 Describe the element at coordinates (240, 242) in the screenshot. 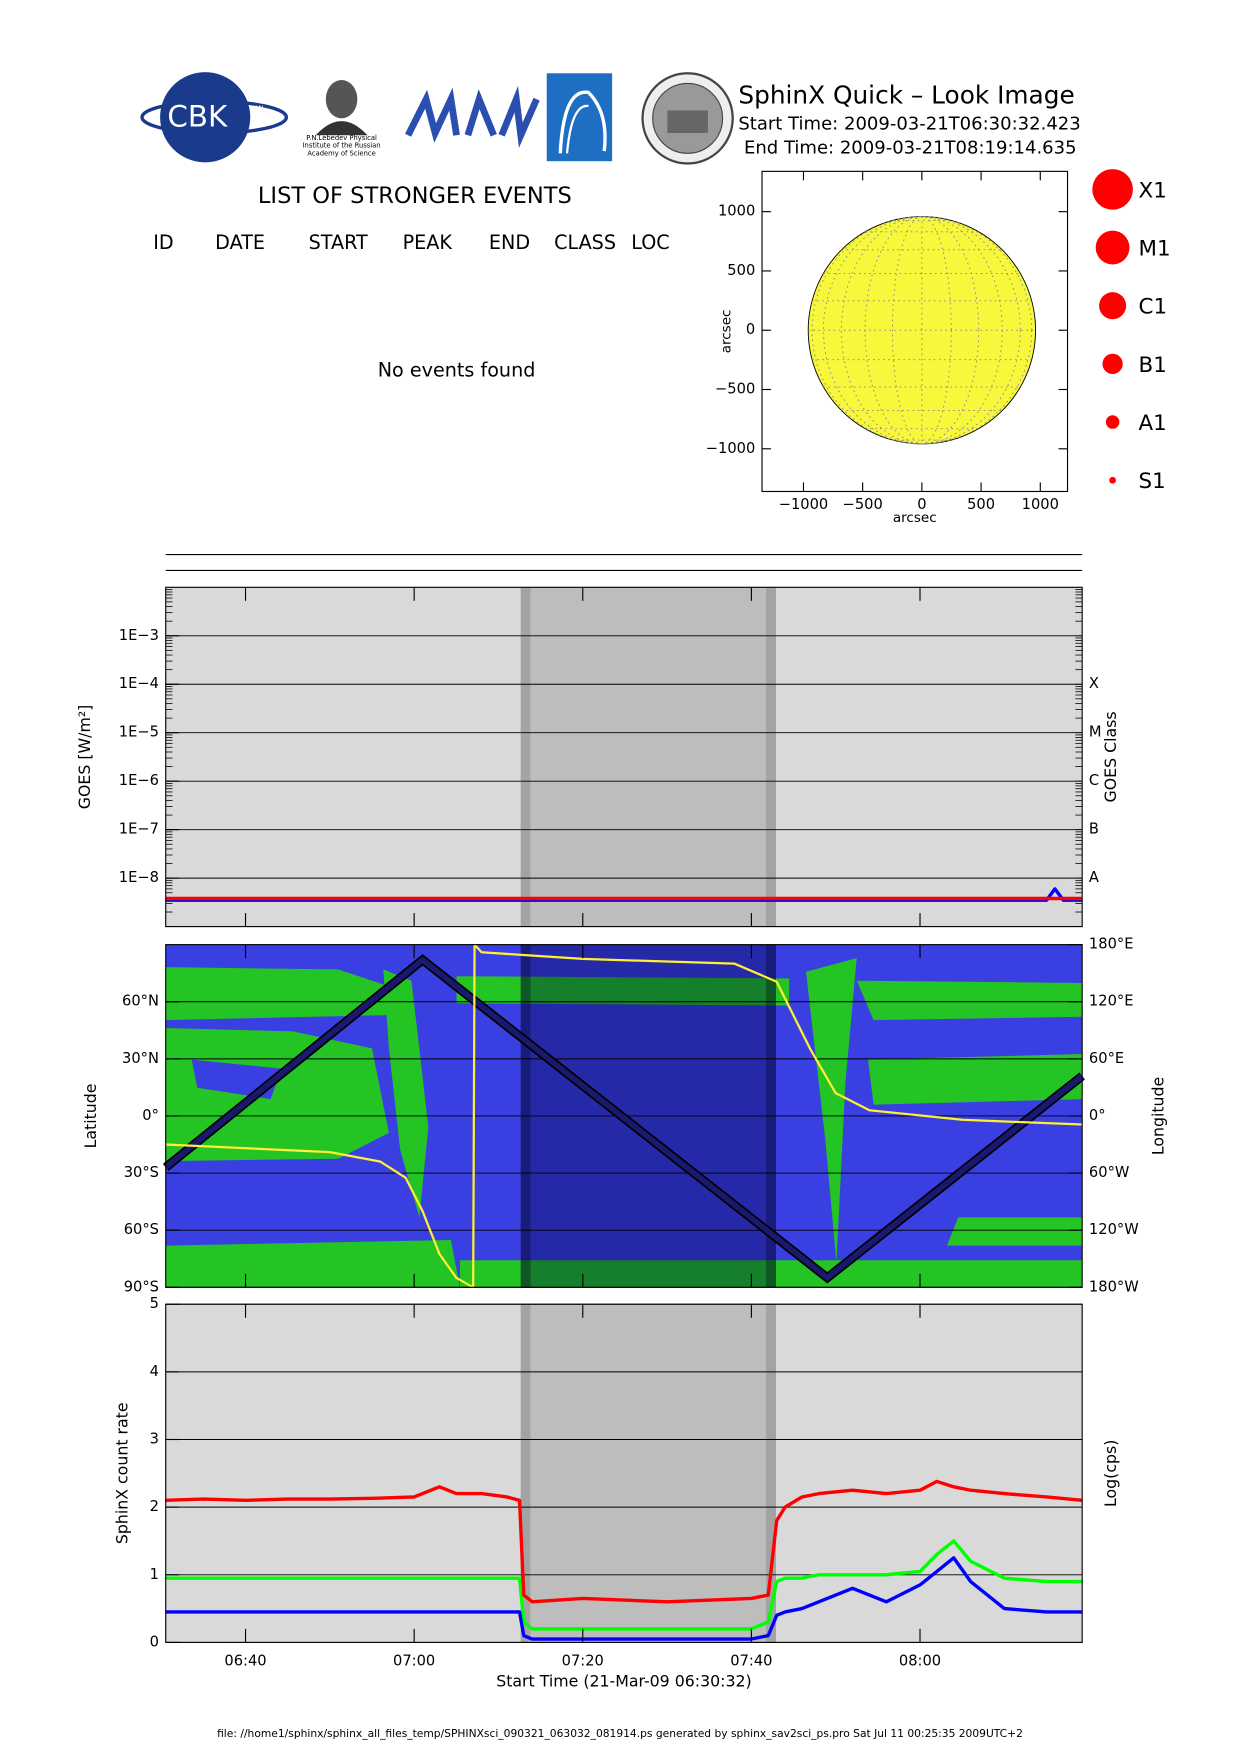

I see `column-header: DATE` at that location.